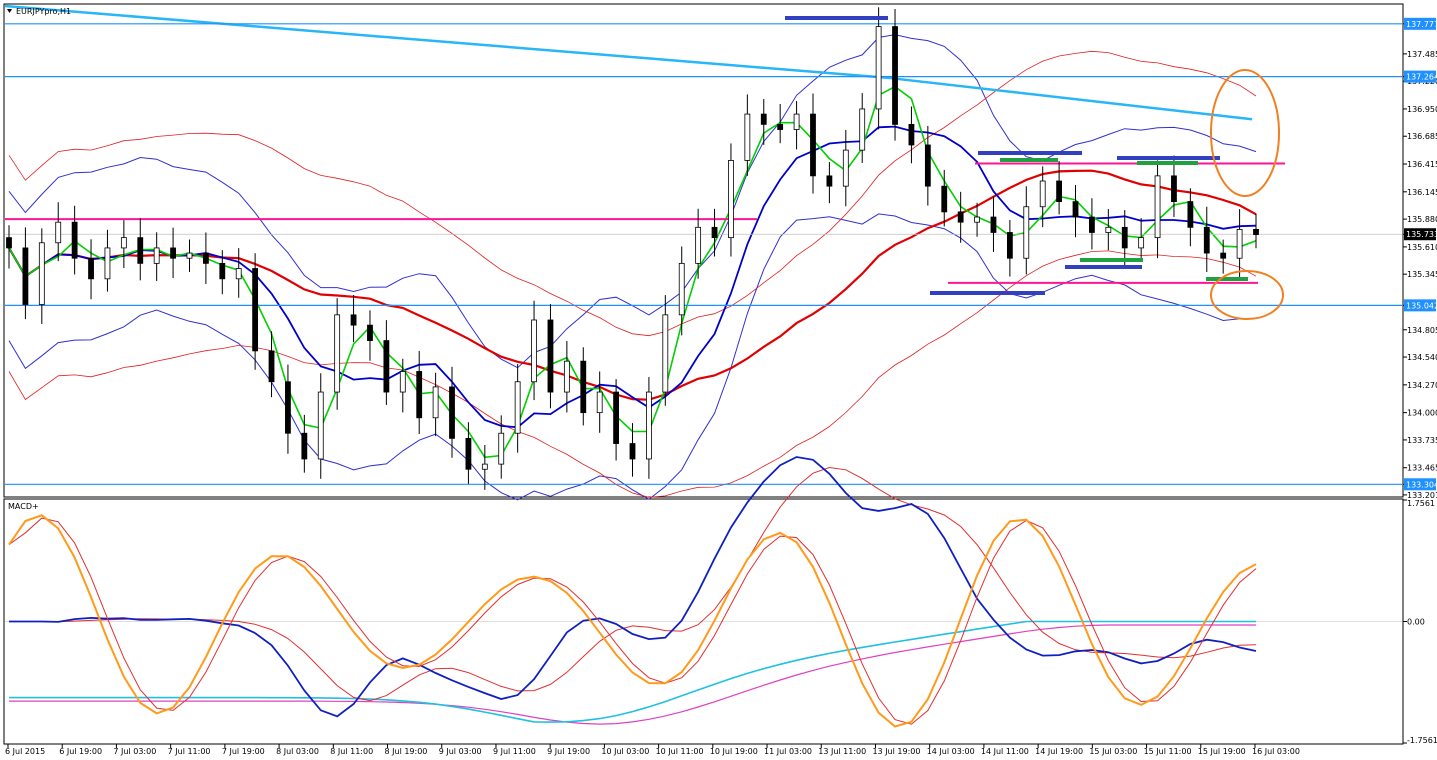 This screenshot has height=760, width=1437. I want to click on indicator-label: MACD+, so click(23, 506).